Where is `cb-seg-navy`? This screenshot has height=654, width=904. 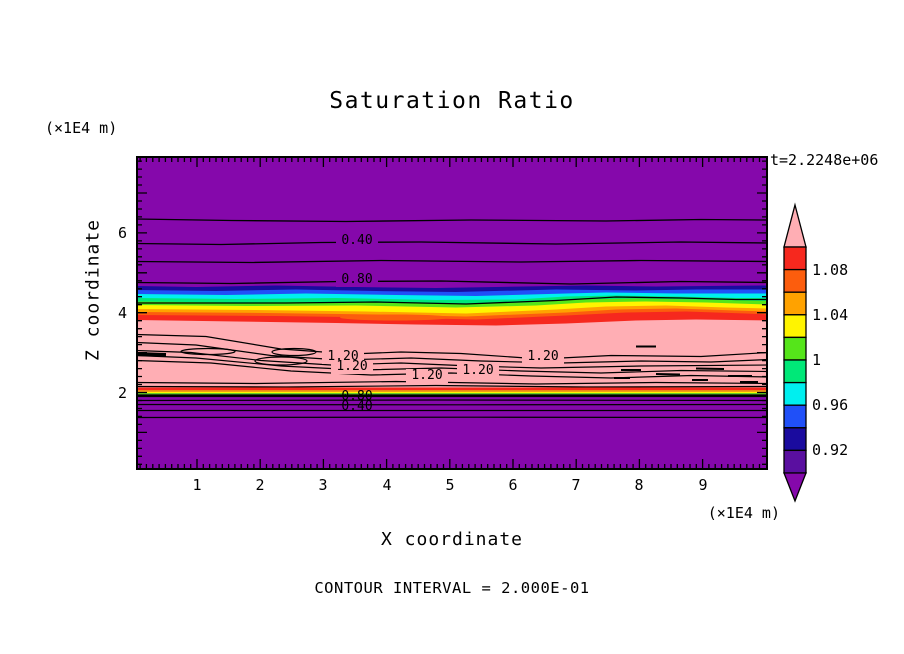 cb-seg-navy is located at coordinates (795, 439).